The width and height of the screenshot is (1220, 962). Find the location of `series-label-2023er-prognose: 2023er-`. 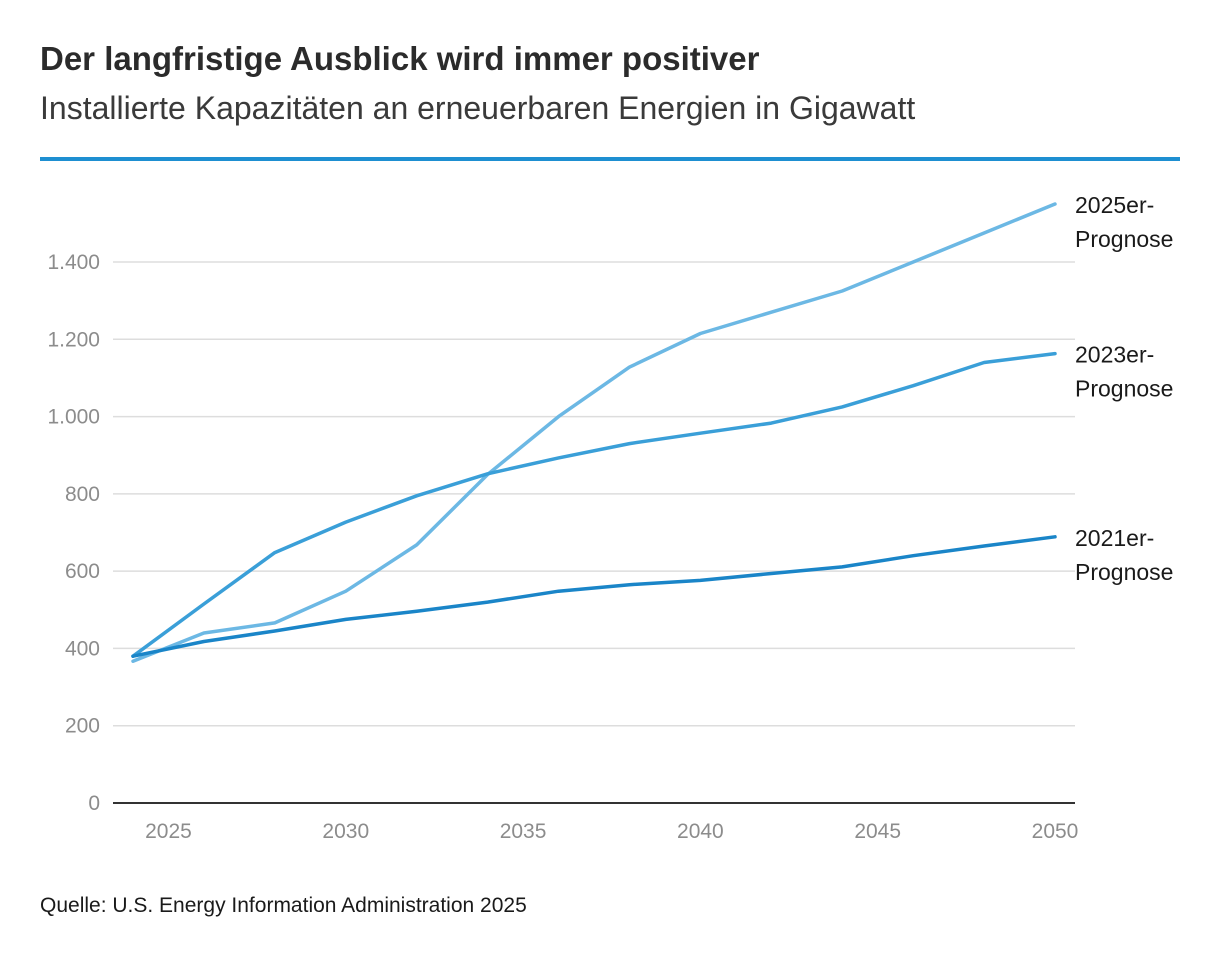

series-label-2023er-prognose: 2023er- is located at coordinates (1114, 355).